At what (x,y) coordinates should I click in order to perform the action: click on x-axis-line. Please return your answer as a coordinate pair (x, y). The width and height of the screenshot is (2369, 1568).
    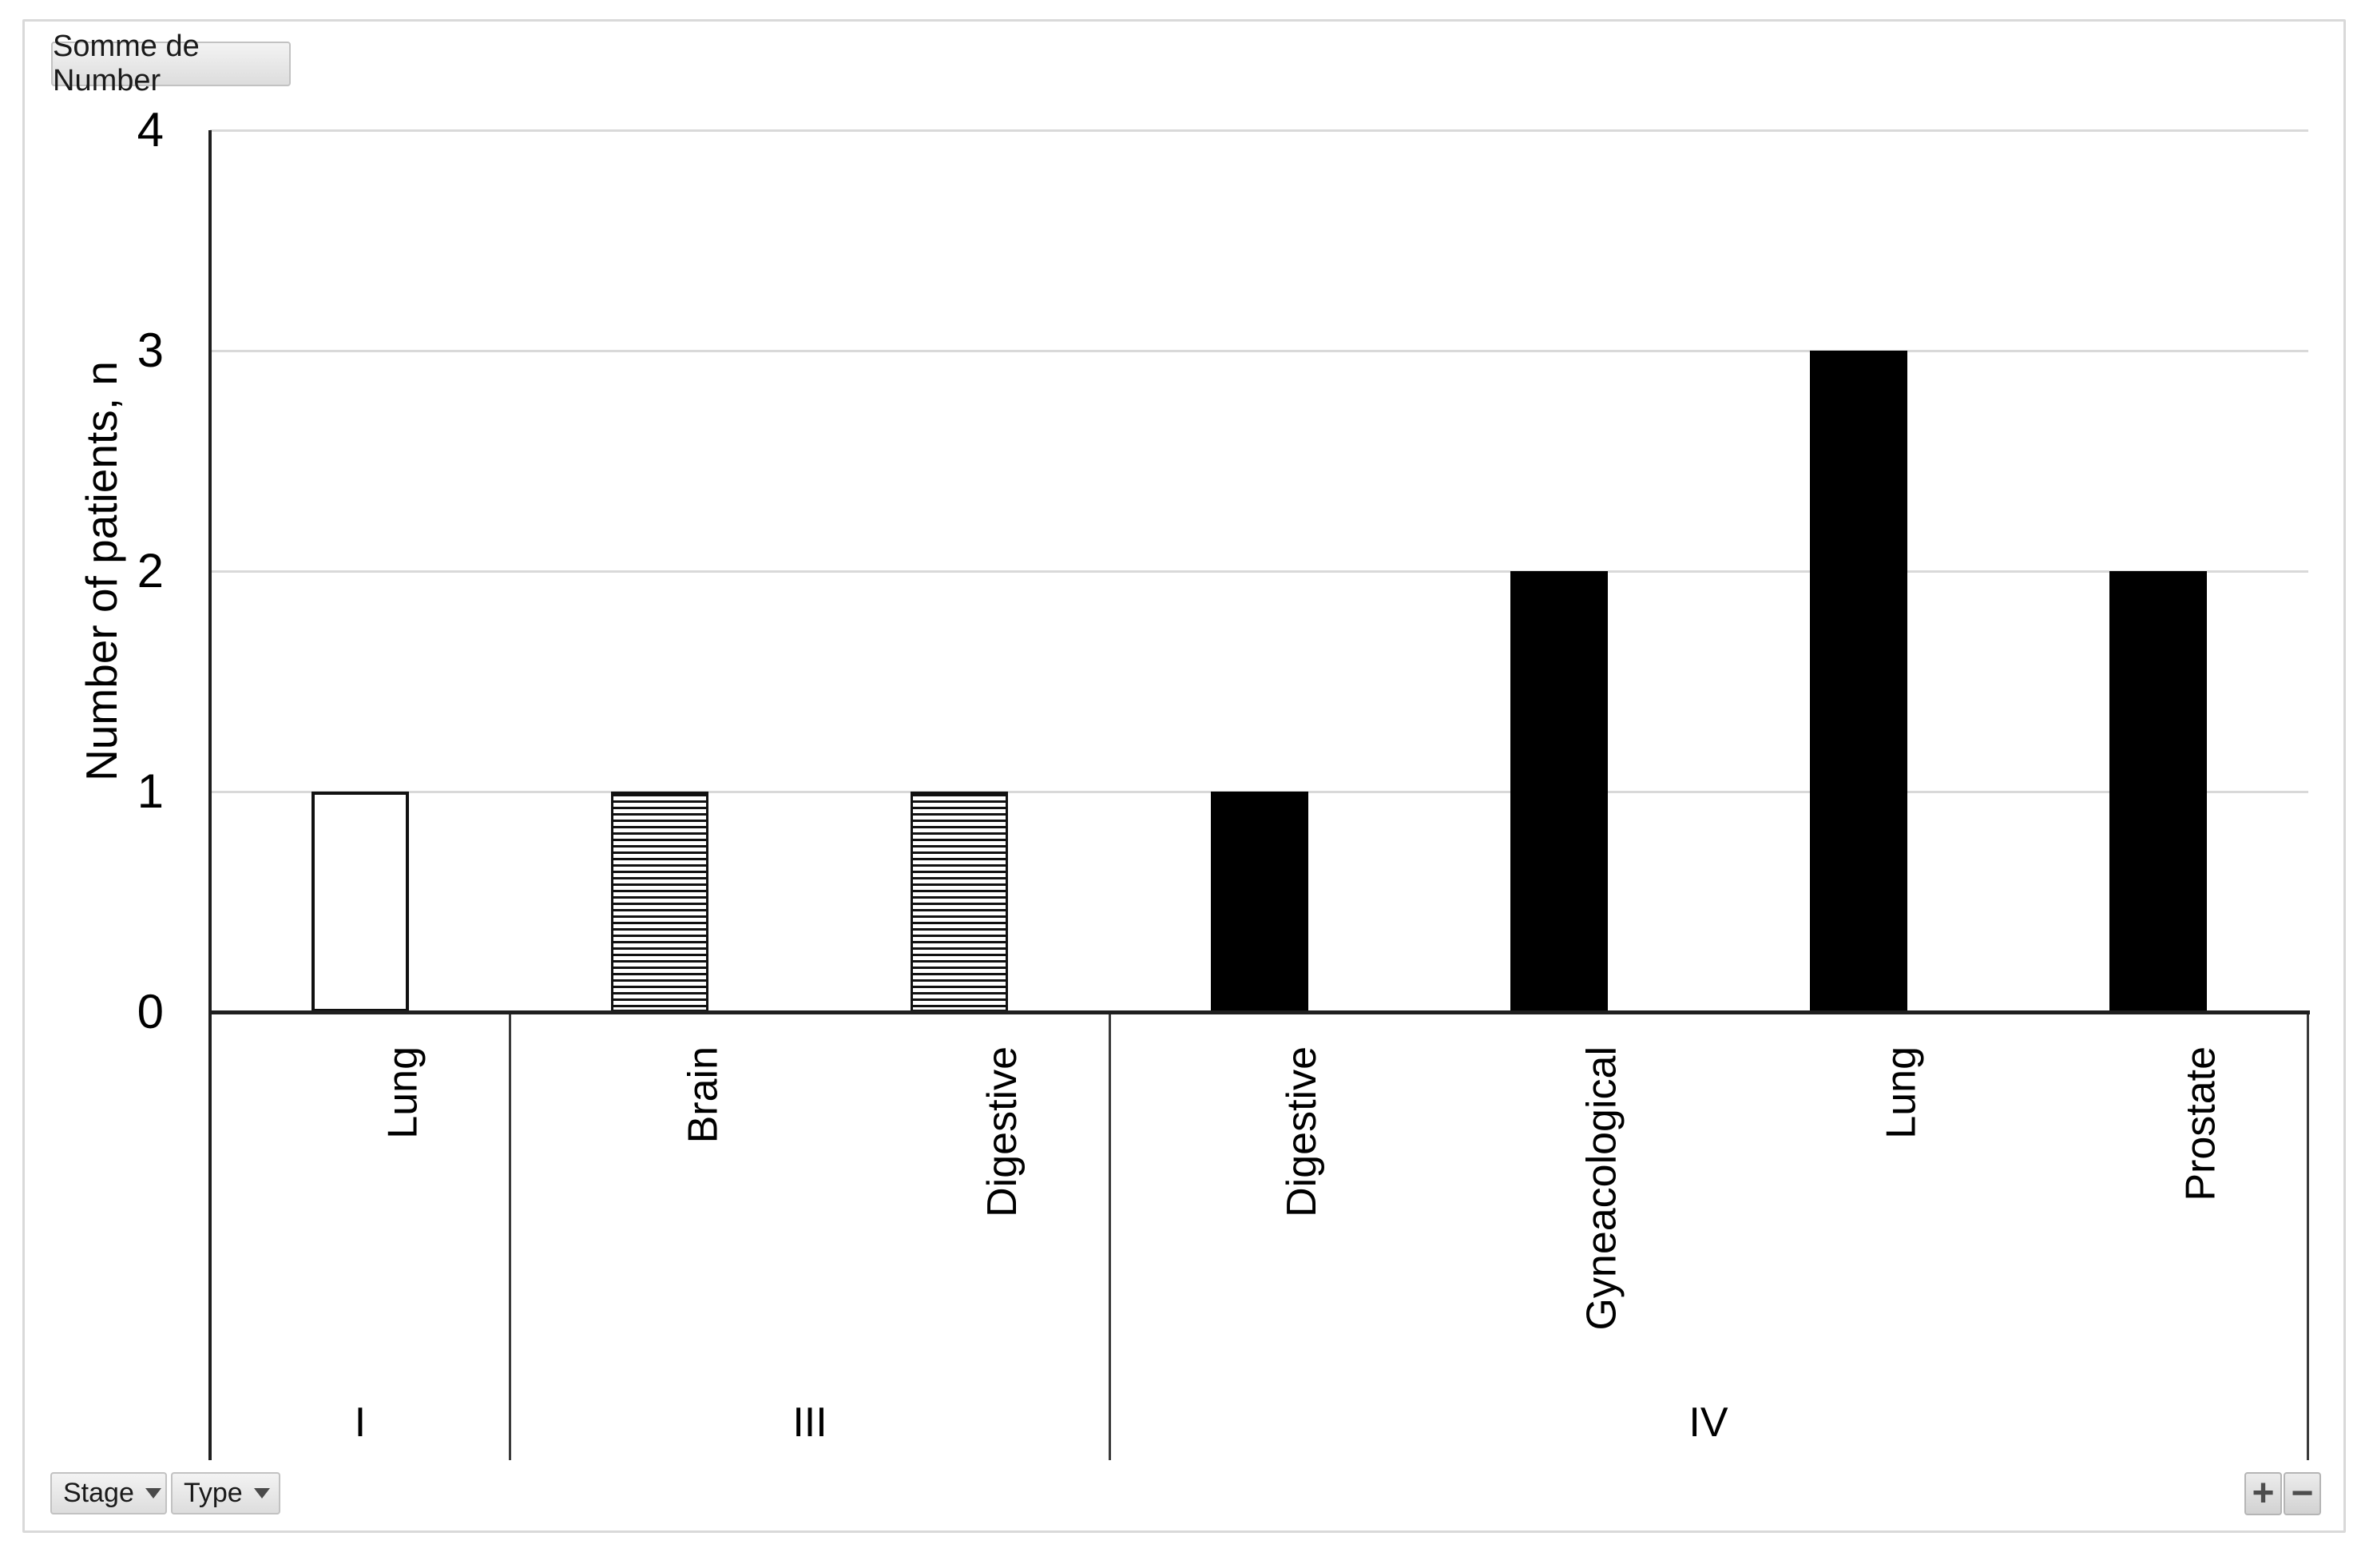
    Looking at the image, I should click on (1259, 1012).